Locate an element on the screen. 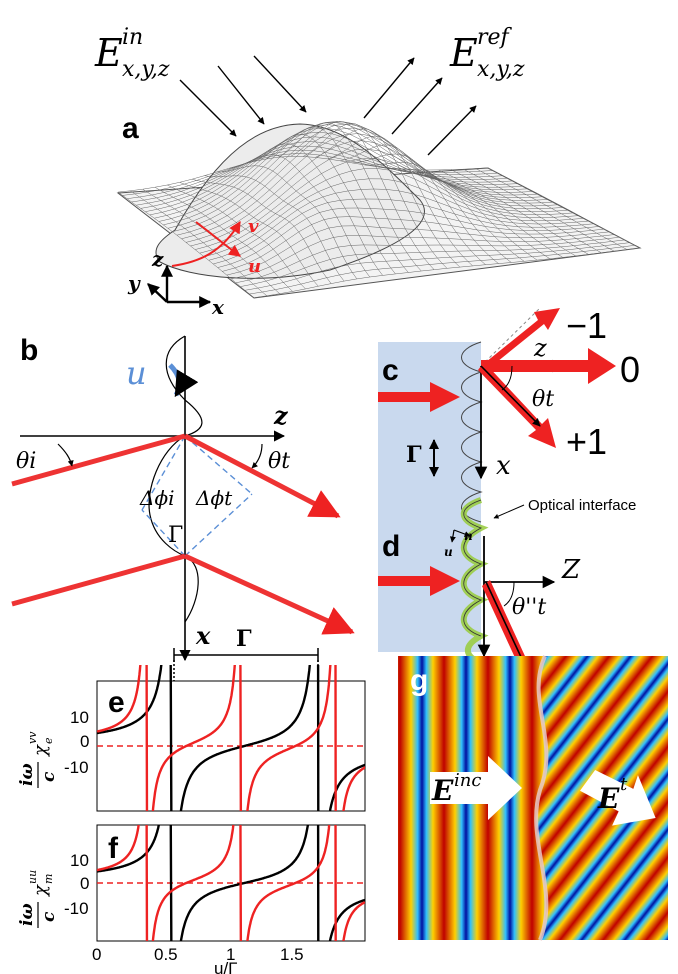 The height and width of the screenshot is (974, 678). b-rays is located at coordinates (183, 534).